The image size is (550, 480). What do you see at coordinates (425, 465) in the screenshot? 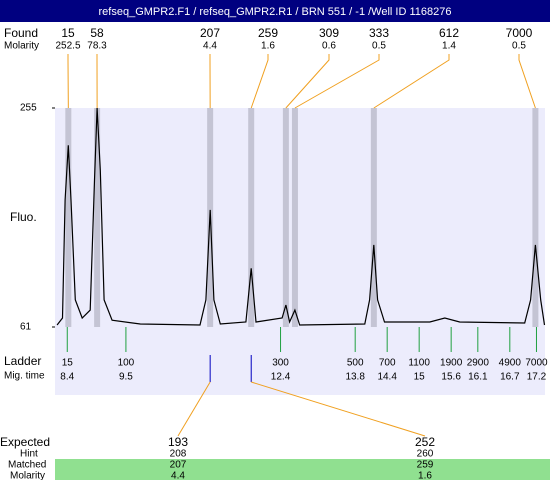
I see `expected-matched: 259` at bounding box center [425, 465].